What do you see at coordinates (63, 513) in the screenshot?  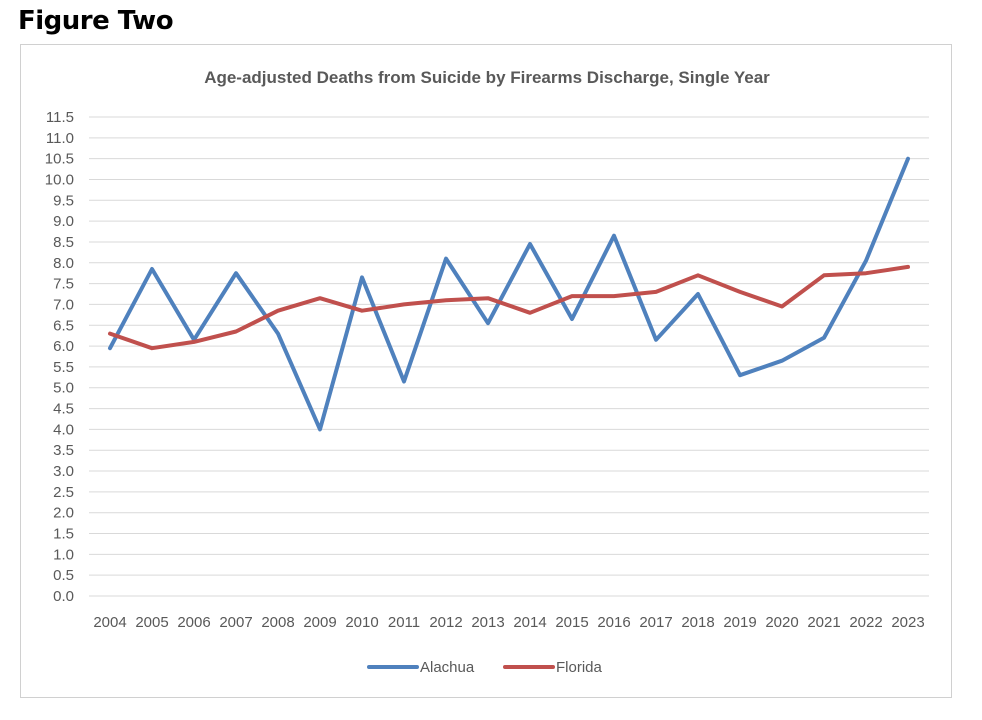 I see `y-tick-label: 2.0` at bounding box center [63, 513].